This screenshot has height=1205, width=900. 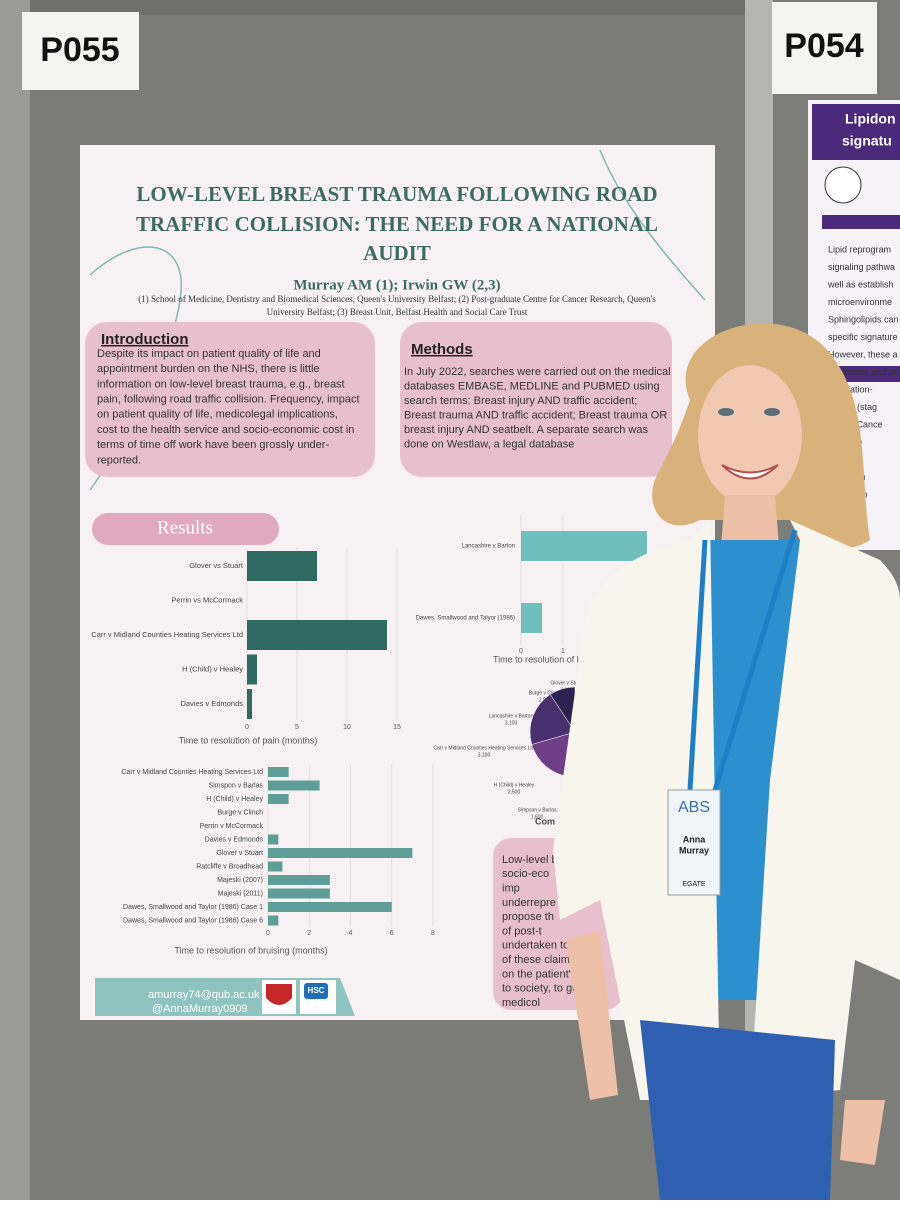 What do you see at coordinates (212, 668) in the screenshot?
I see `y-tick-label: H (Child) v Healey` at bounding box center [212, 668].